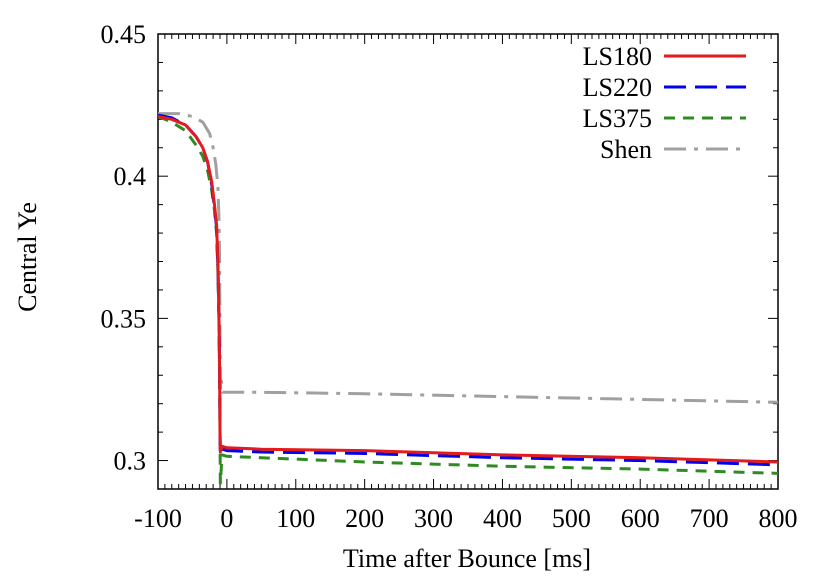 The height and width of the screenshot is (581, 830). Describe the element at coordinates (617, 118) in the screenshot. I see `legend-label-ls375: LS375` at that location.